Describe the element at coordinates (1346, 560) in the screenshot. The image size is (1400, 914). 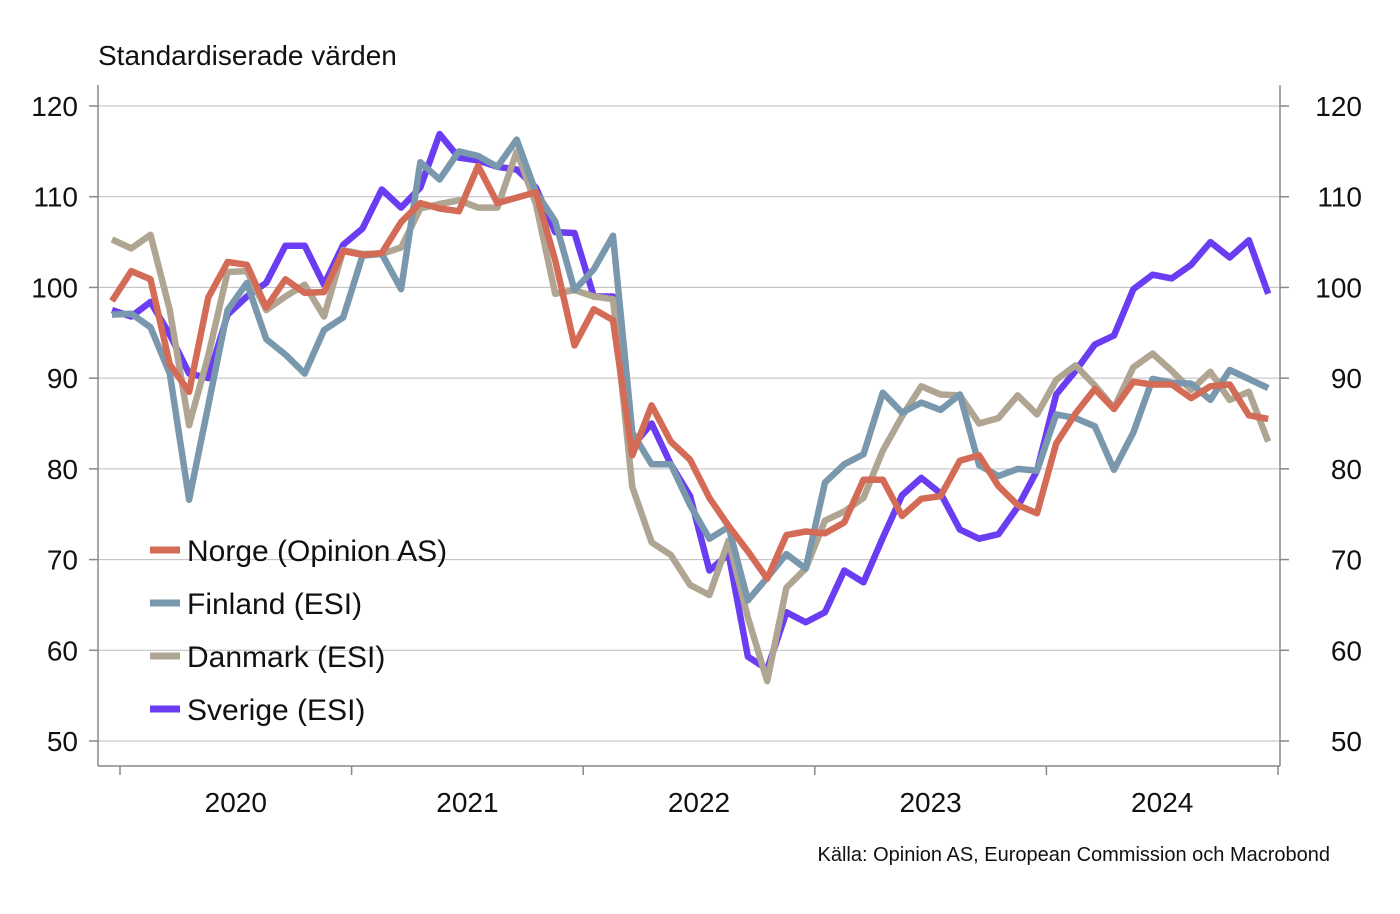
I see `y-tick-label-right: 70` at that location.